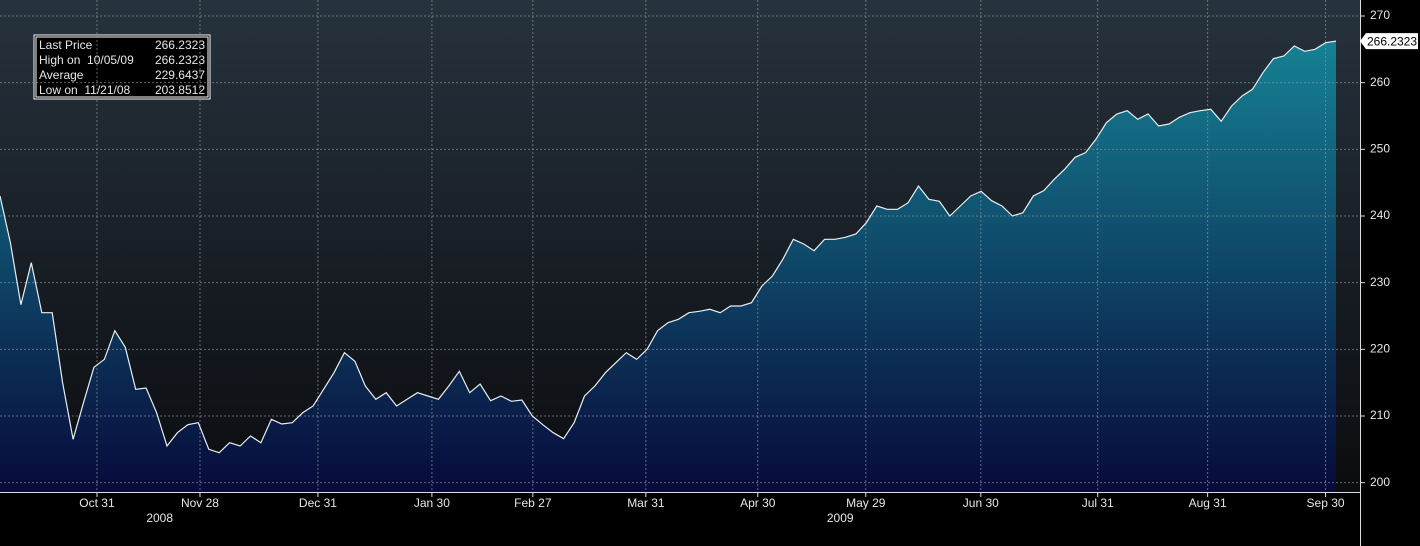 The width and height of the screenshot is (1420, 546). I want to click on last-price-label: 266.2323, so click(1392, 41).